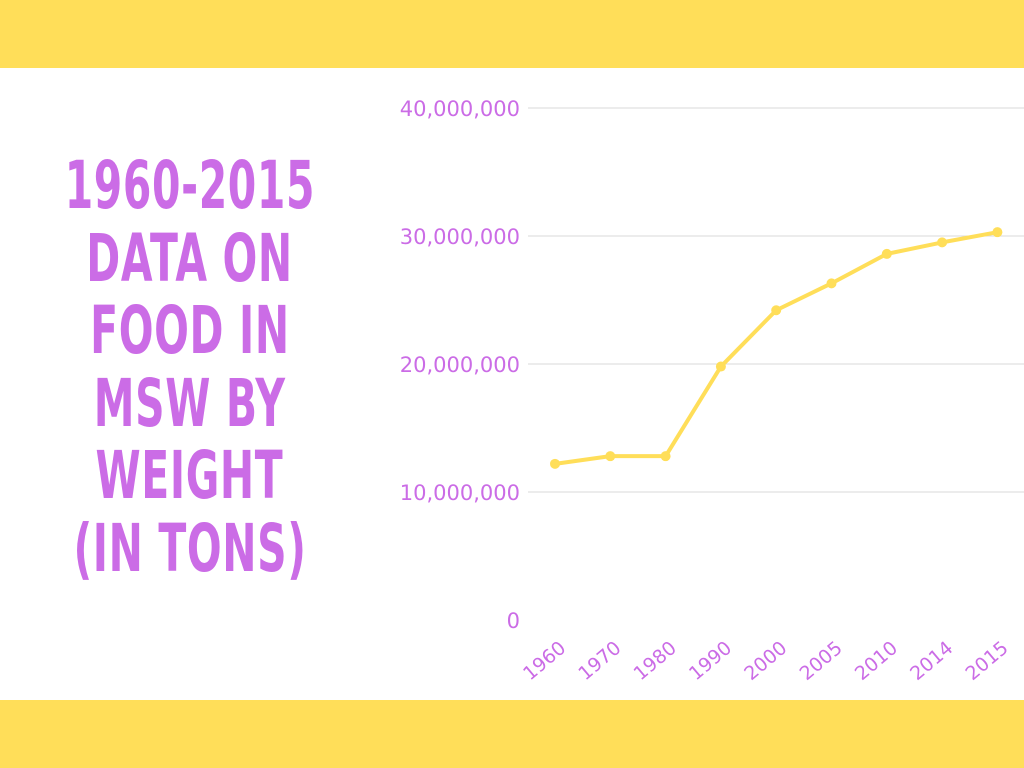 This screenshot has width=1024, height=768. I want to click on x-tick-label: 1960, so click(544, 661).